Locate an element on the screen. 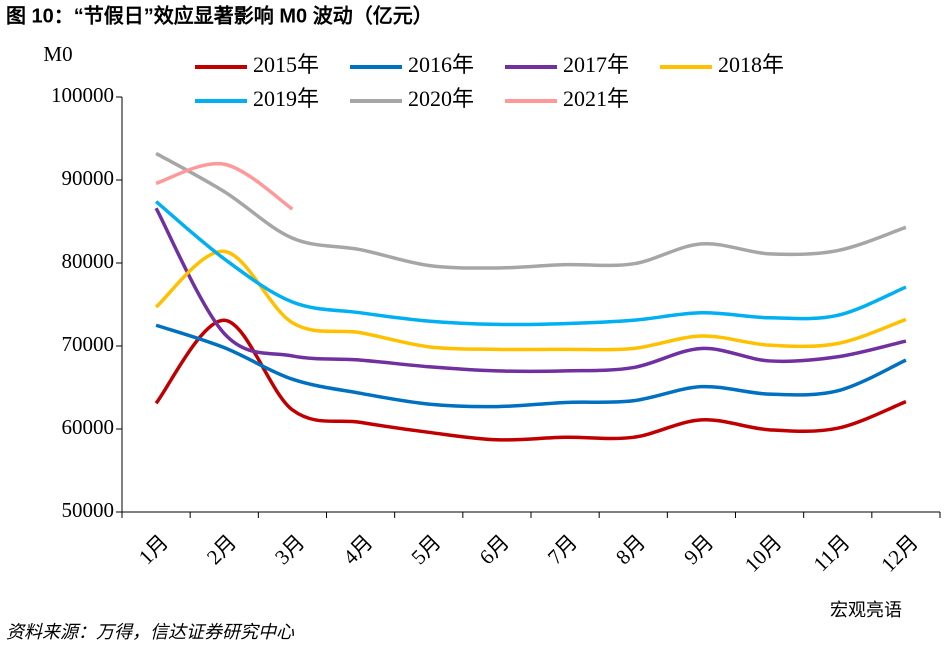  x-tick-label: 1月 is located at coordinates (153, 549).